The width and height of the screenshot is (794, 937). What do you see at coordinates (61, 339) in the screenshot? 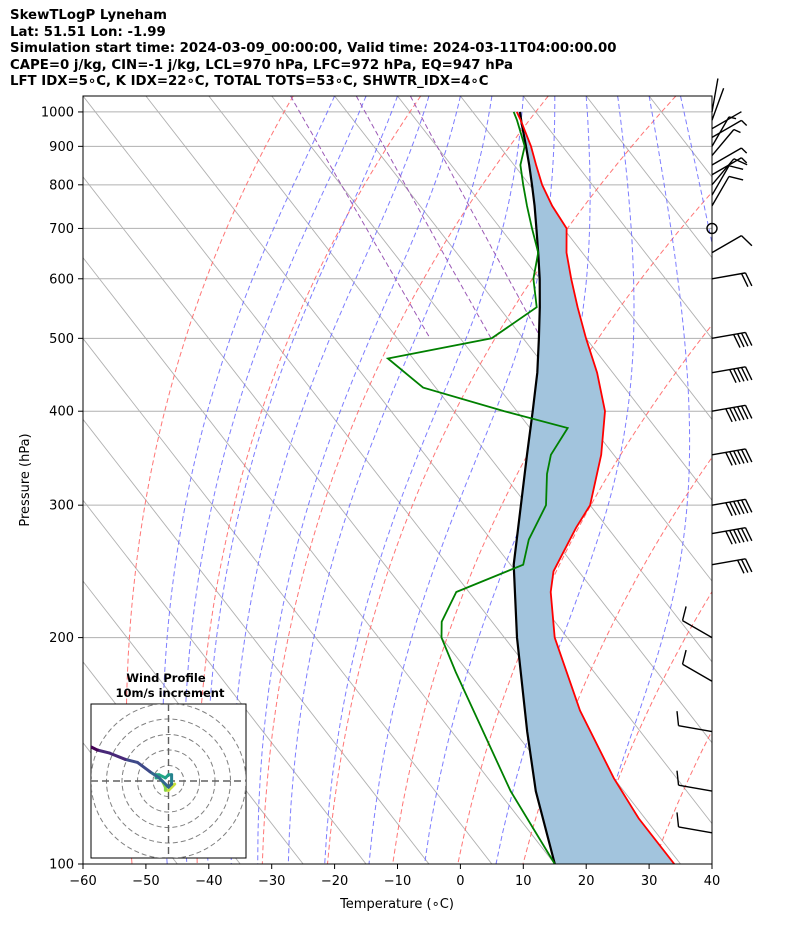
I see `y-tick-label: 500` at bounding box center [61, 339].